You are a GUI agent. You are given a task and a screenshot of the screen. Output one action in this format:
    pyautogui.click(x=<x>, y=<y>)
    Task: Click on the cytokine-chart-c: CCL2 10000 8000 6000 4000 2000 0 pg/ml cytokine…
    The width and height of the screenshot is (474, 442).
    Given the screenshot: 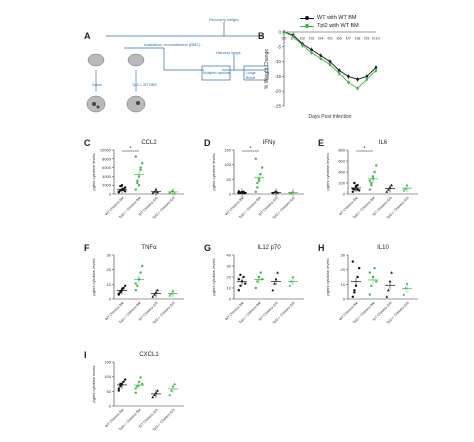 What is the action you would take?
    pyautogui.click(x=137, y=180)
    